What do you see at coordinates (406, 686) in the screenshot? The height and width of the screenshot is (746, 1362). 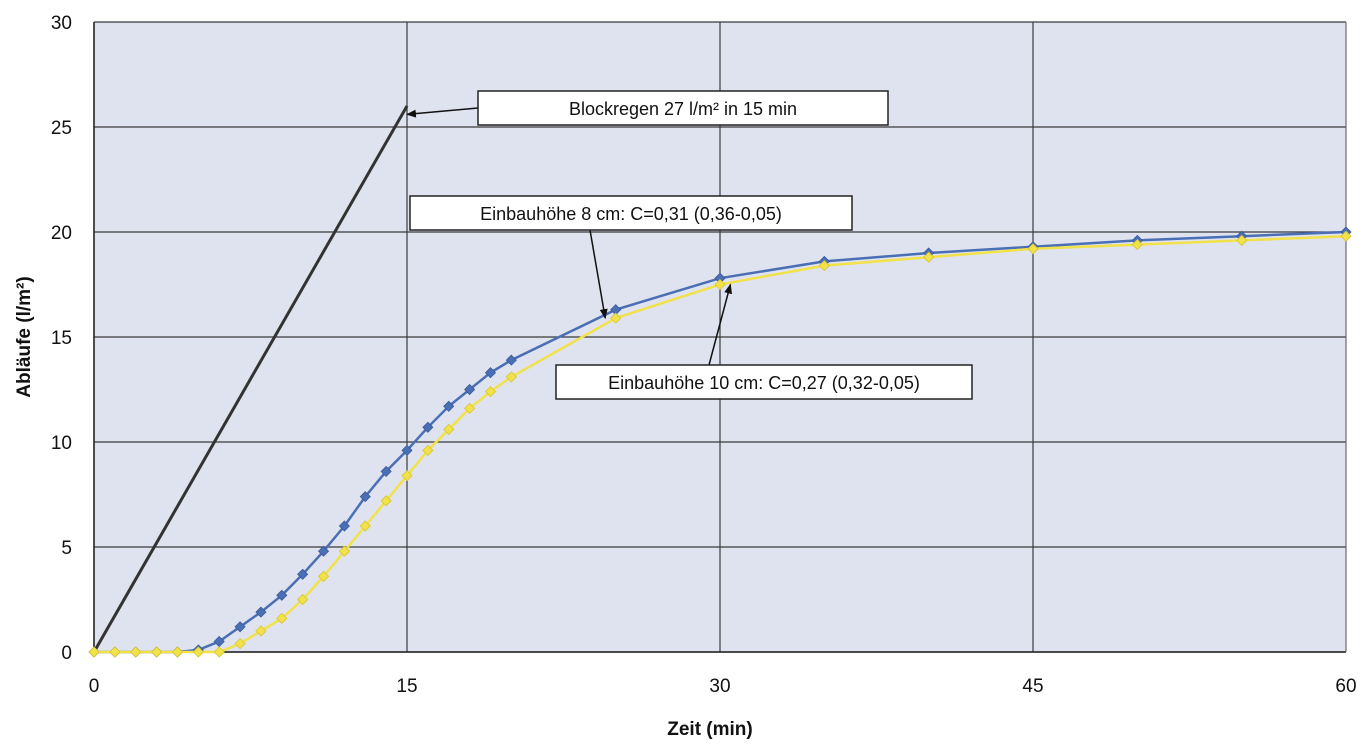 I see `x-tick-label: 15` at bounding box center [406, 686].